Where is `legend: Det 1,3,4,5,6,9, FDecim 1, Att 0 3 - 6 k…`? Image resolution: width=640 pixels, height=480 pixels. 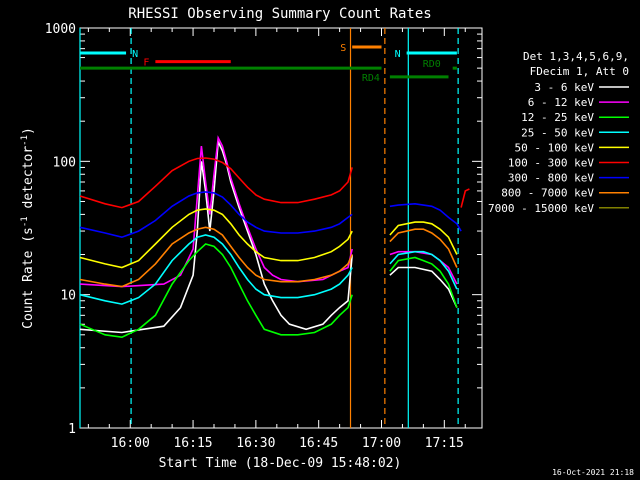
legend: Det 1,3,4,5,6,9, FDecim 1, Att 0 3 - 6 k… is located at coordinates (558, 132).